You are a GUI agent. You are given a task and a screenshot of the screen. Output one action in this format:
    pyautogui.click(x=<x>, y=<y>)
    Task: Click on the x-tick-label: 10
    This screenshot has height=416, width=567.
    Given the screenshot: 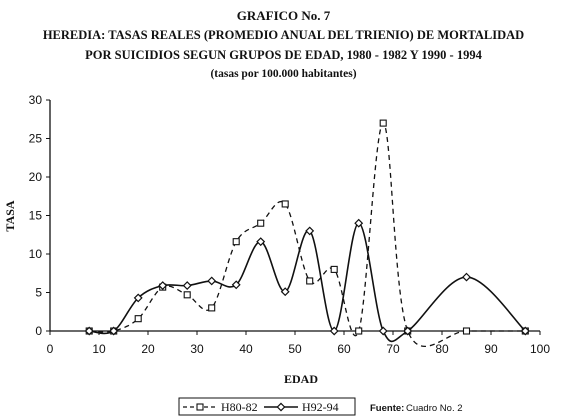 What is the action you would take?
    pyautogui.click(x=99, y=349)
    